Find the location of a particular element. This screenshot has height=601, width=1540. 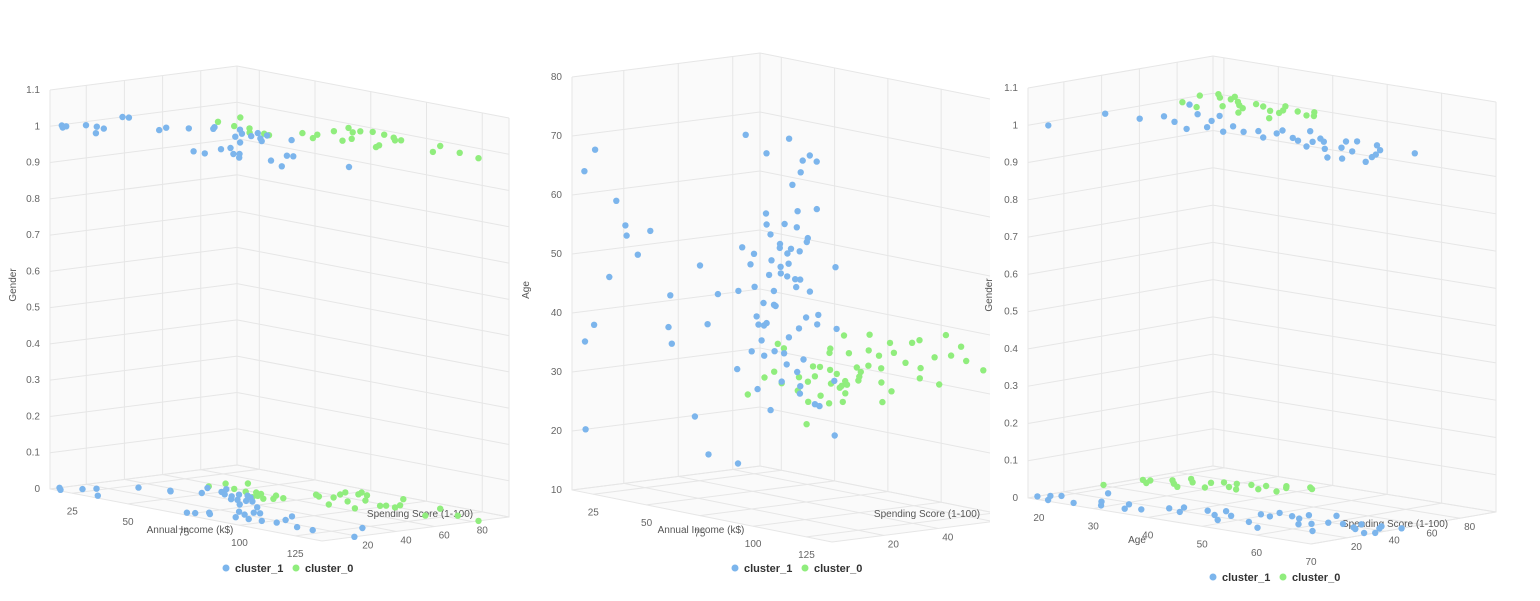

legend-label: cluster_0 is located at coordinates (838, 569).